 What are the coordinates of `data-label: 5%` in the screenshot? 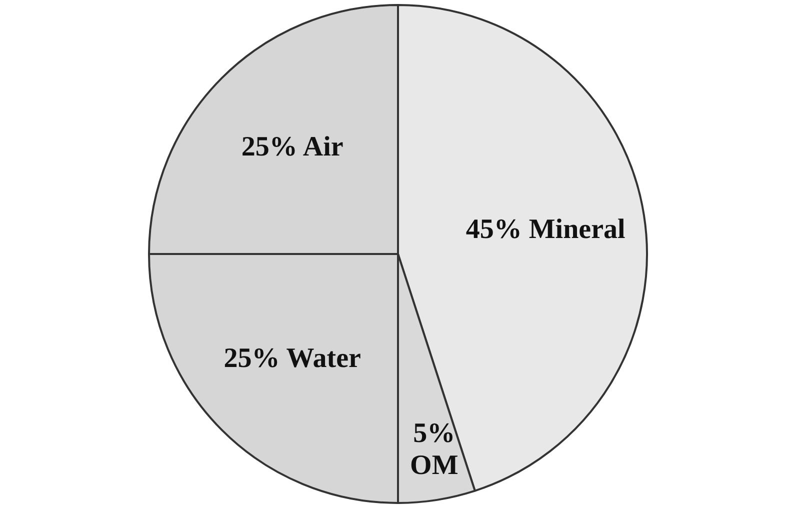 It's located at (434, 433).